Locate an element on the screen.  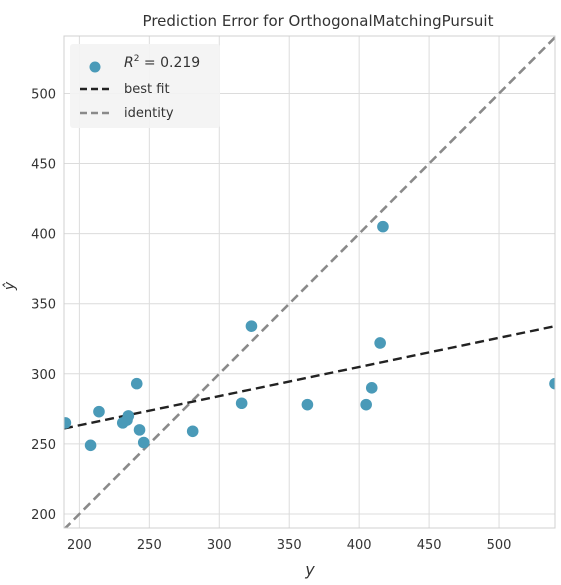
x-tick-label: 400 is located at coordinates (359, 545).